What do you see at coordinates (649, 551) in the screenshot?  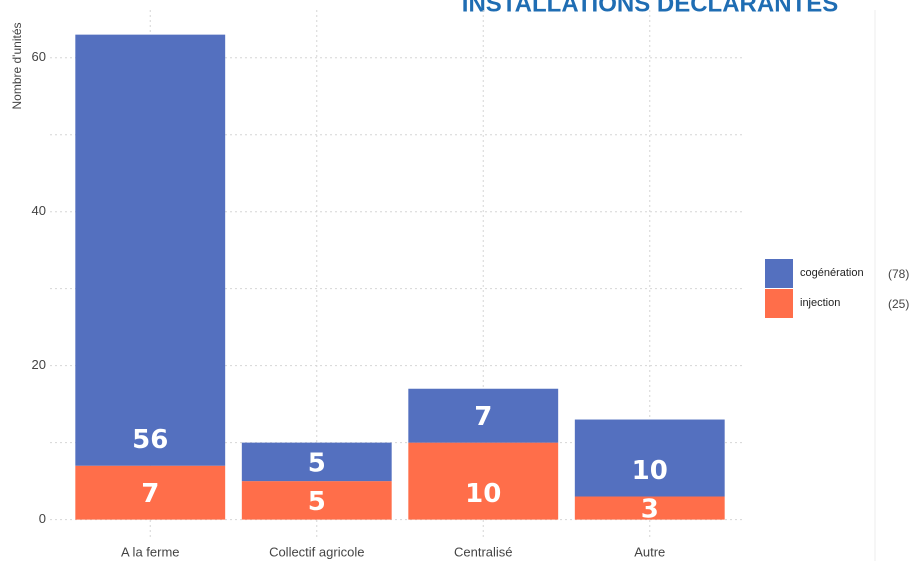 I see `x-tick-label: Autre` at bounding box center [649, 551].